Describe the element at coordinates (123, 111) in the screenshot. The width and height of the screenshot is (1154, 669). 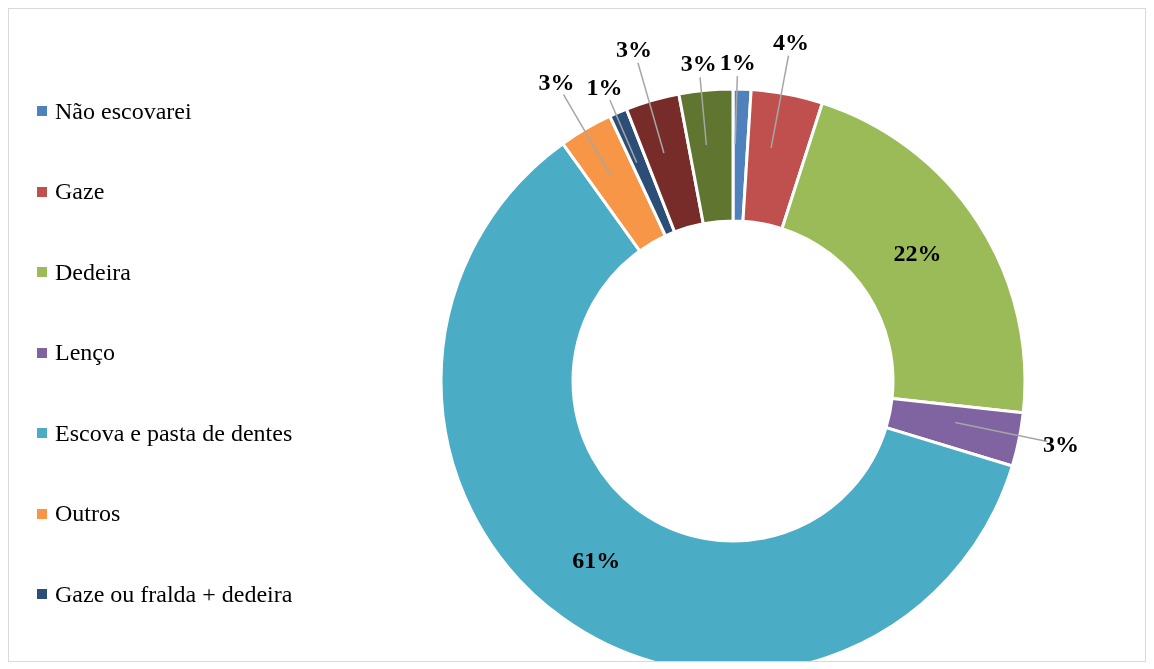
I see `legend-label: Não escovarei` at that location.